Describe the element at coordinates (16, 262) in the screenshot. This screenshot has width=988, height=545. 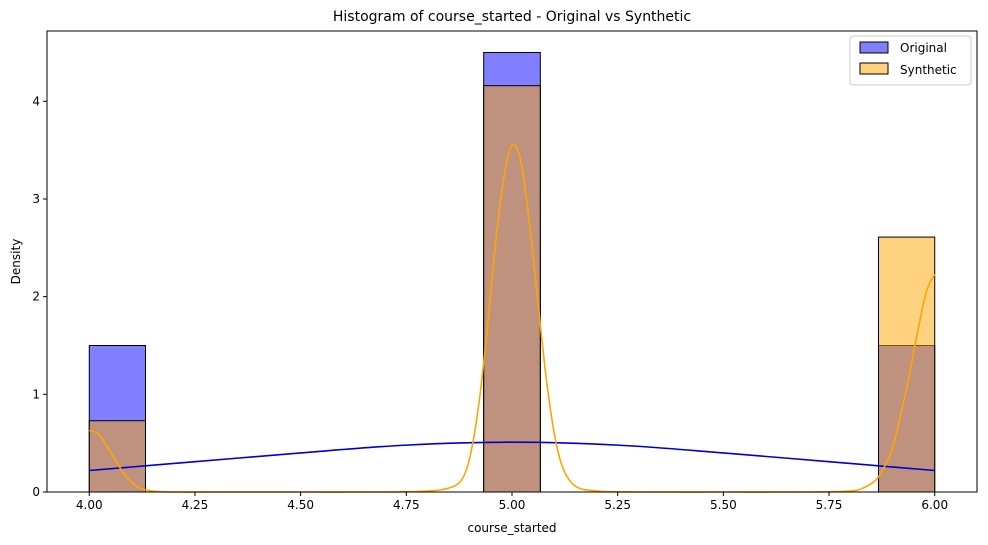
I see `y-axis-label: Density` at that location.